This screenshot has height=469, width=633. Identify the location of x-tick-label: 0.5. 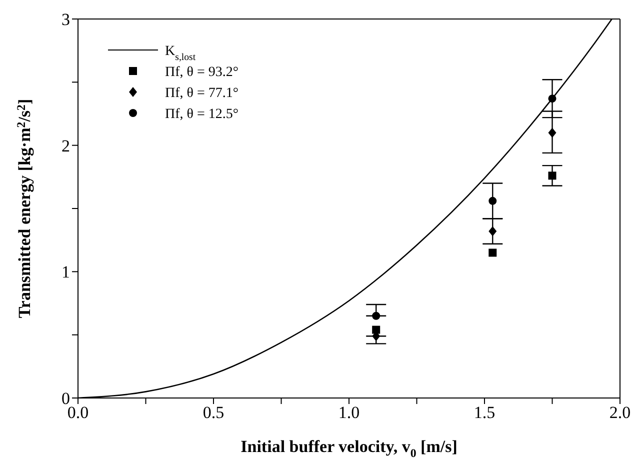
(213, 412).